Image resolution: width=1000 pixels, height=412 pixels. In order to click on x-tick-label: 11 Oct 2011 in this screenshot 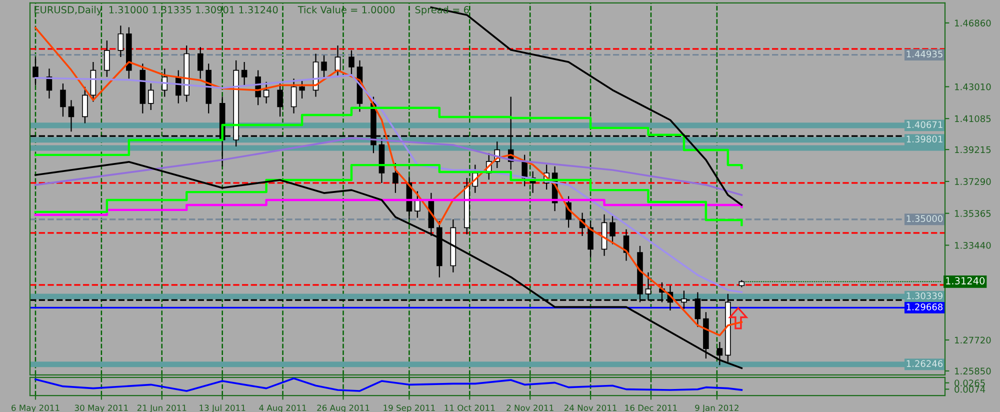, I will do `click(469, 407)`.